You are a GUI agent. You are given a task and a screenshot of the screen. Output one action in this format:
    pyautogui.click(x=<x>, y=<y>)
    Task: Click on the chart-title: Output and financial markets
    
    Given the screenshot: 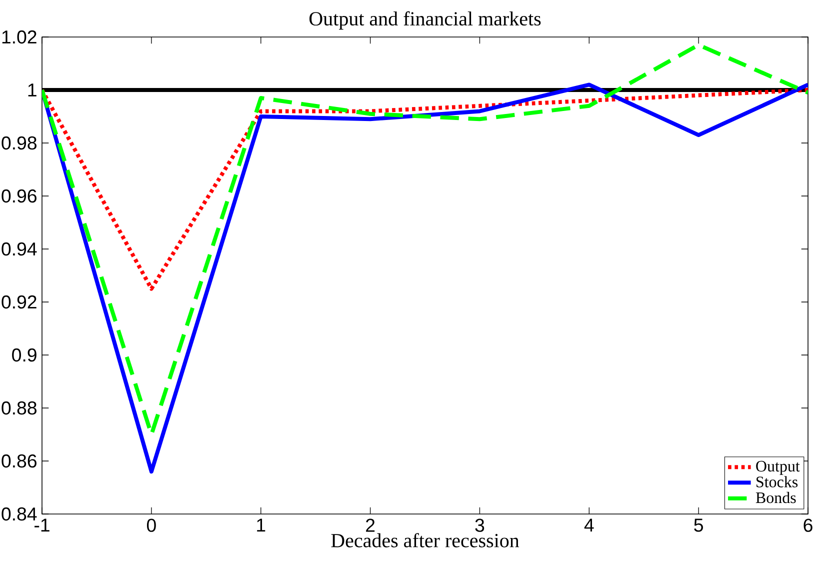 What is the action you would take?
    pyautogui.click(x=425, y=20)
    